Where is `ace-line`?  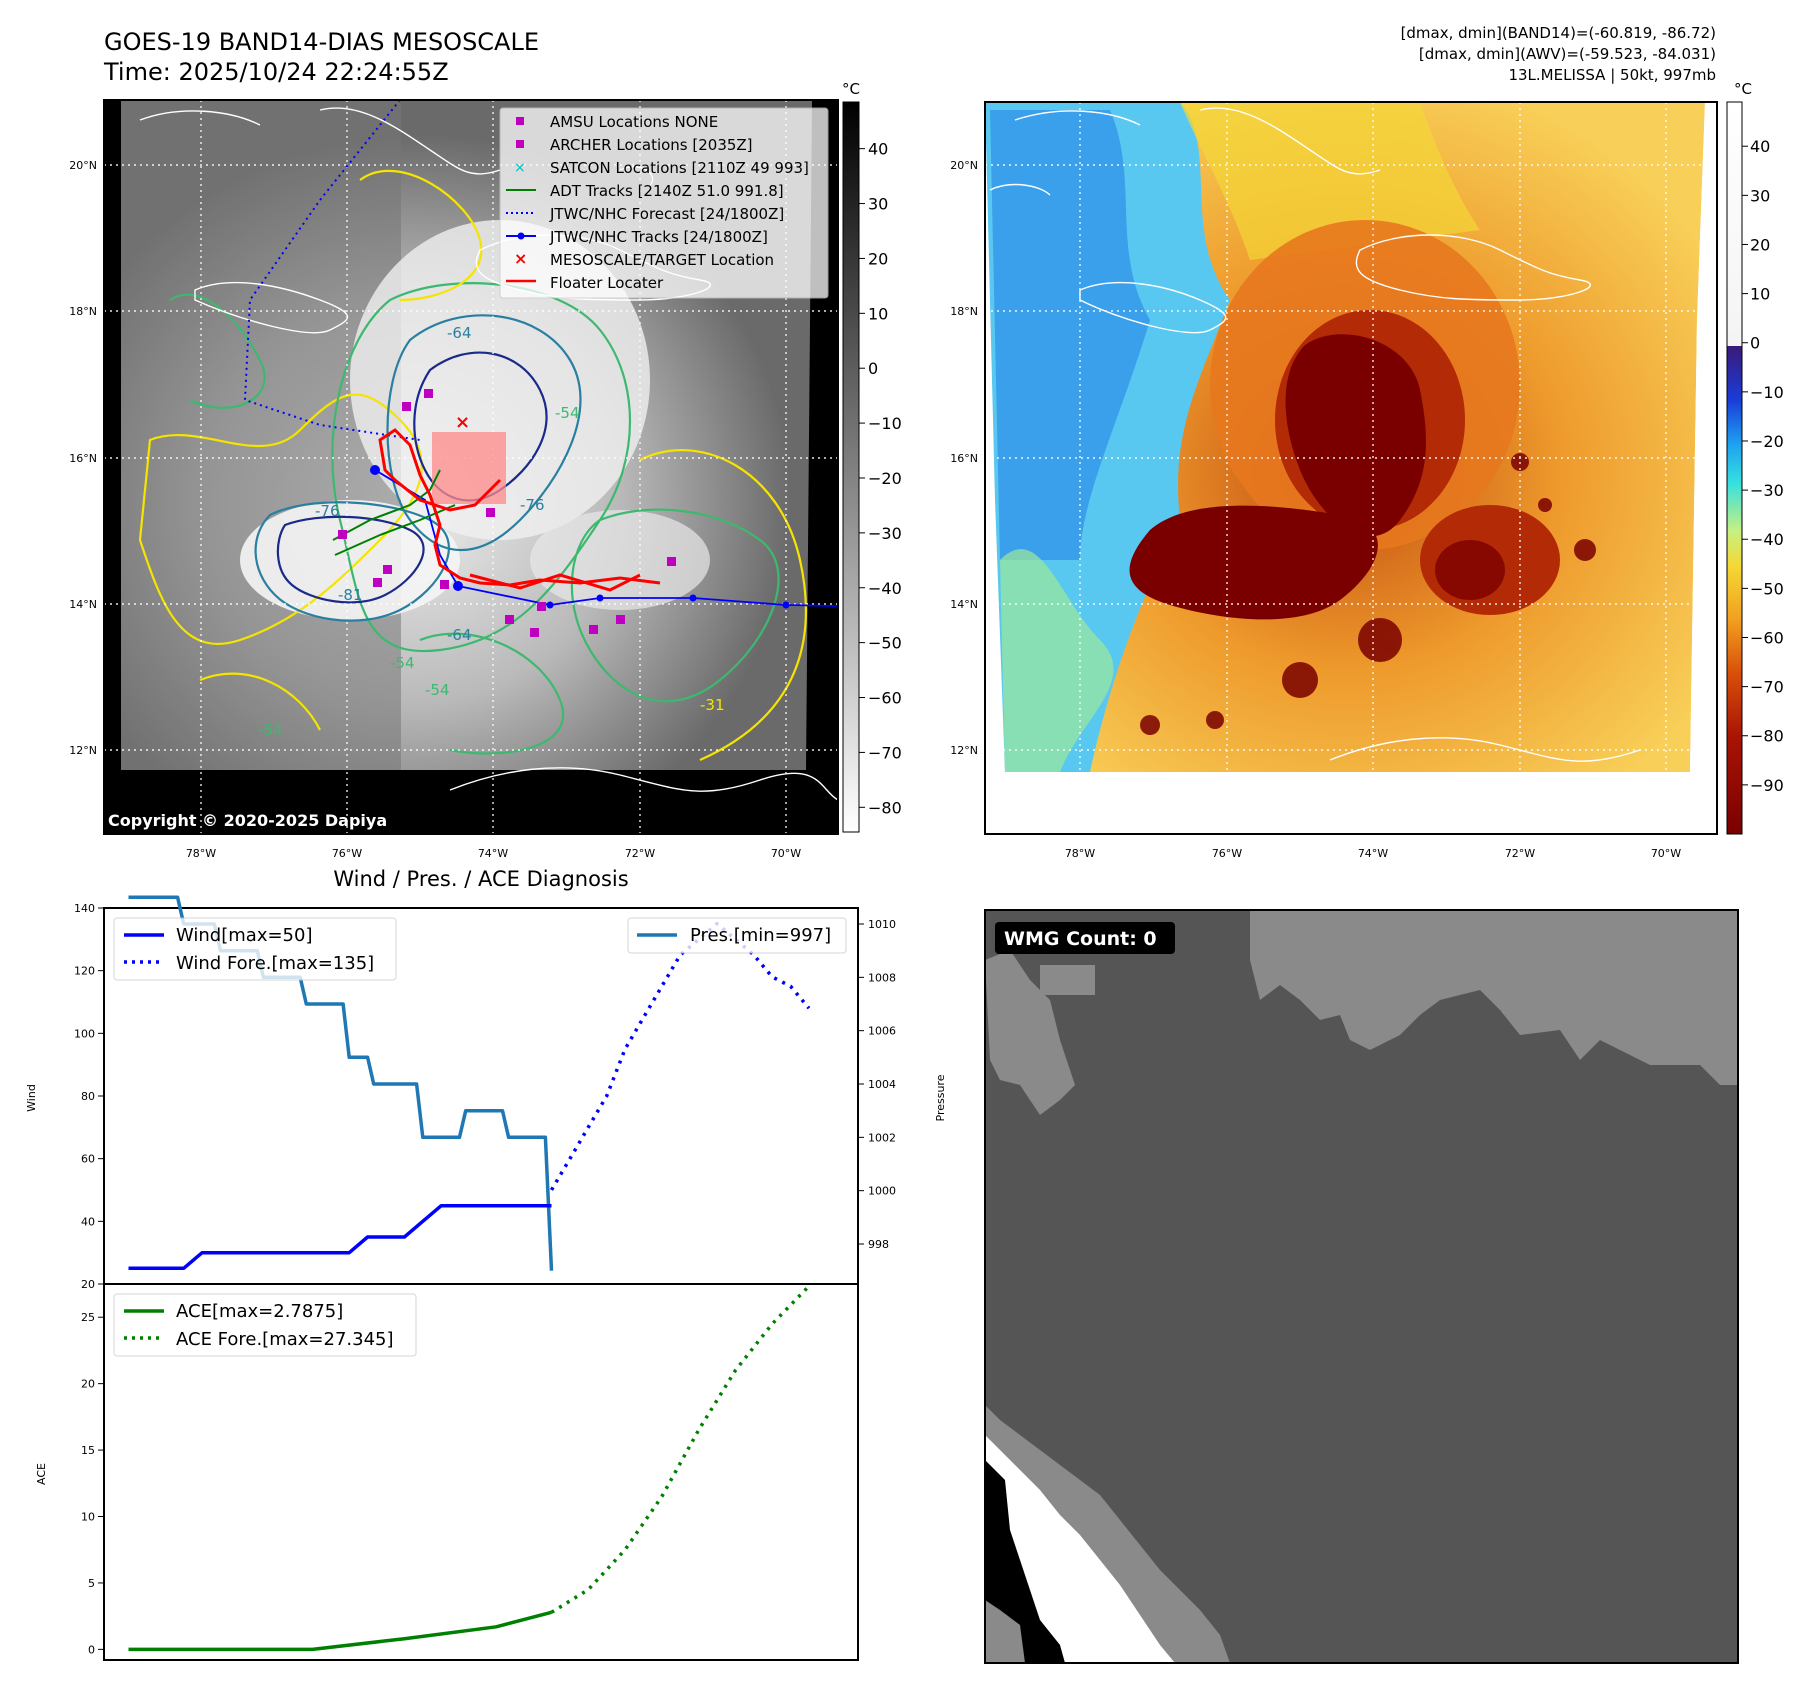
ace-line is located at coordinates (340, 1631).